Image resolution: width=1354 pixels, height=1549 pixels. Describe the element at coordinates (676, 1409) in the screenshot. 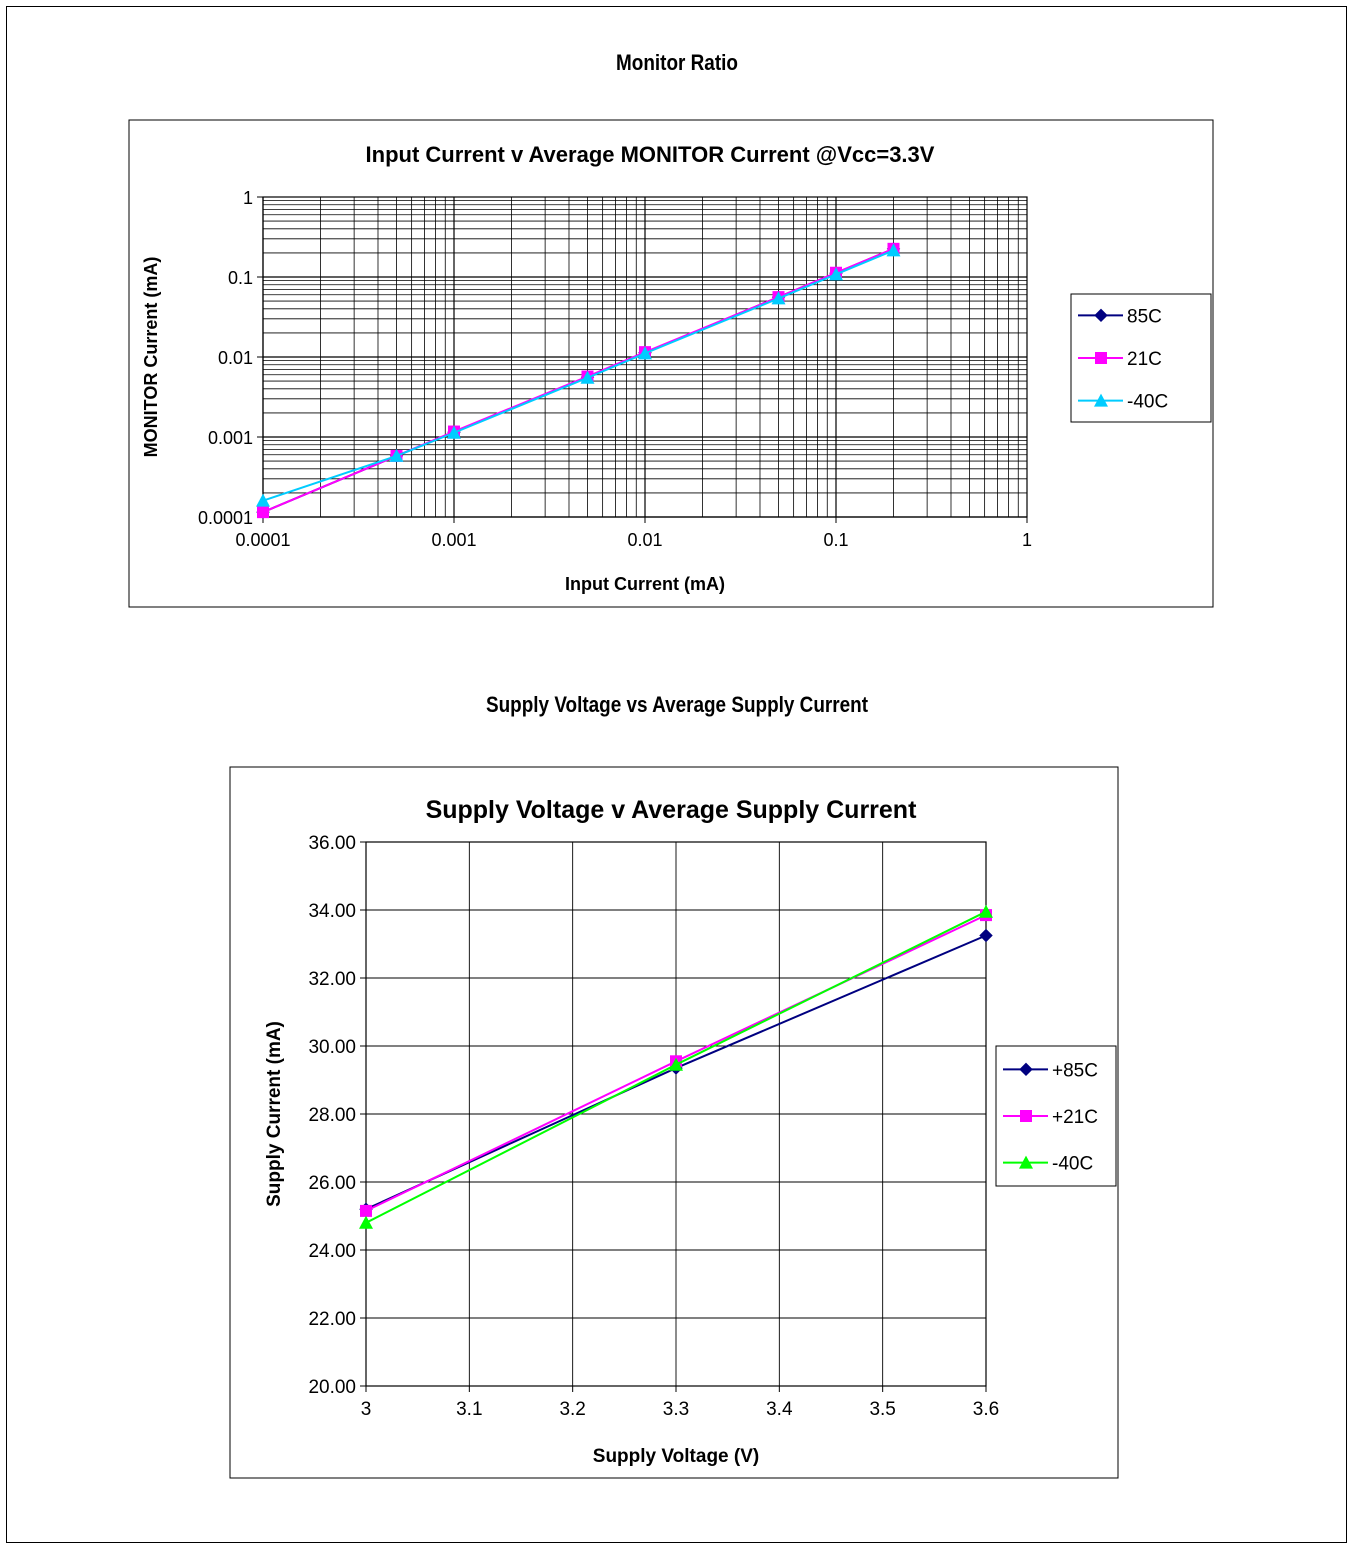

I see `x-tick-label: 3.3` at that location.